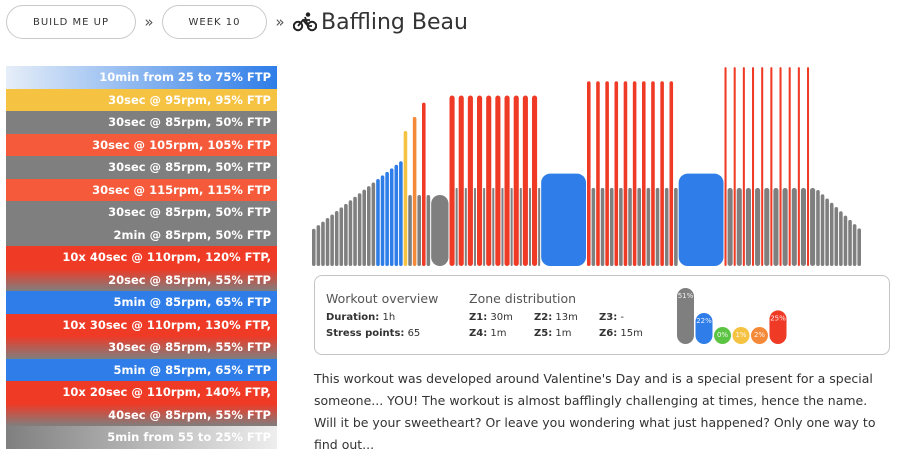 The image size is (900, 456). Describe the element at coordinates (305, 22) in the screenshot. I see `bicycle-icon` at that location.